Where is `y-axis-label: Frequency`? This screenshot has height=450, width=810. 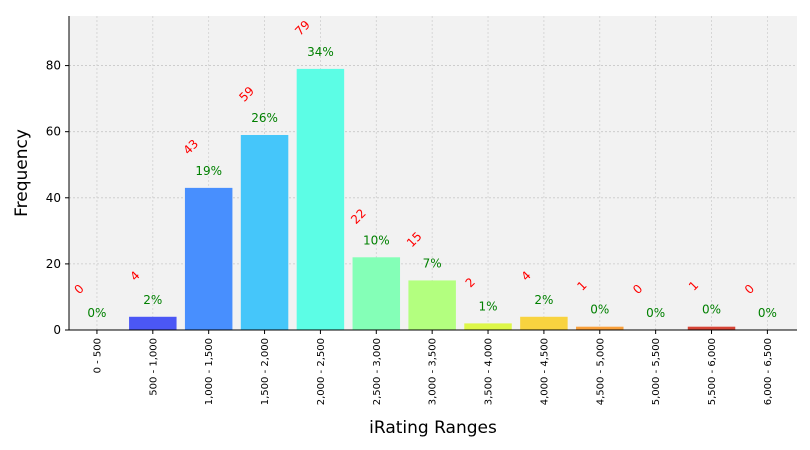 y-axis-label: Frequency is located at coordinates (22, 173).